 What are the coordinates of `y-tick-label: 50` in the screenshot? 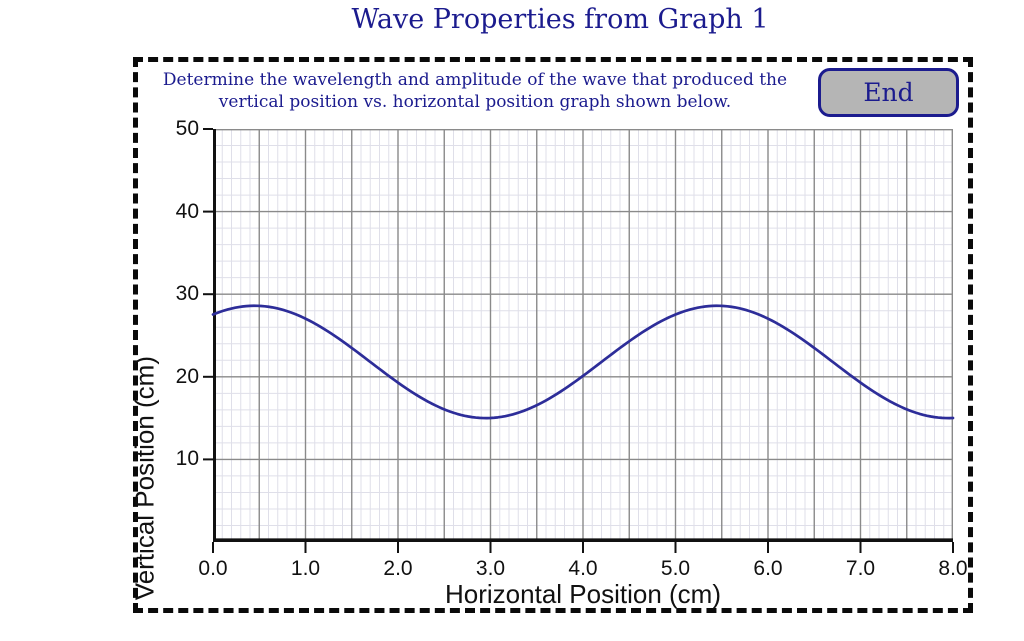 It's located at (187, 128).